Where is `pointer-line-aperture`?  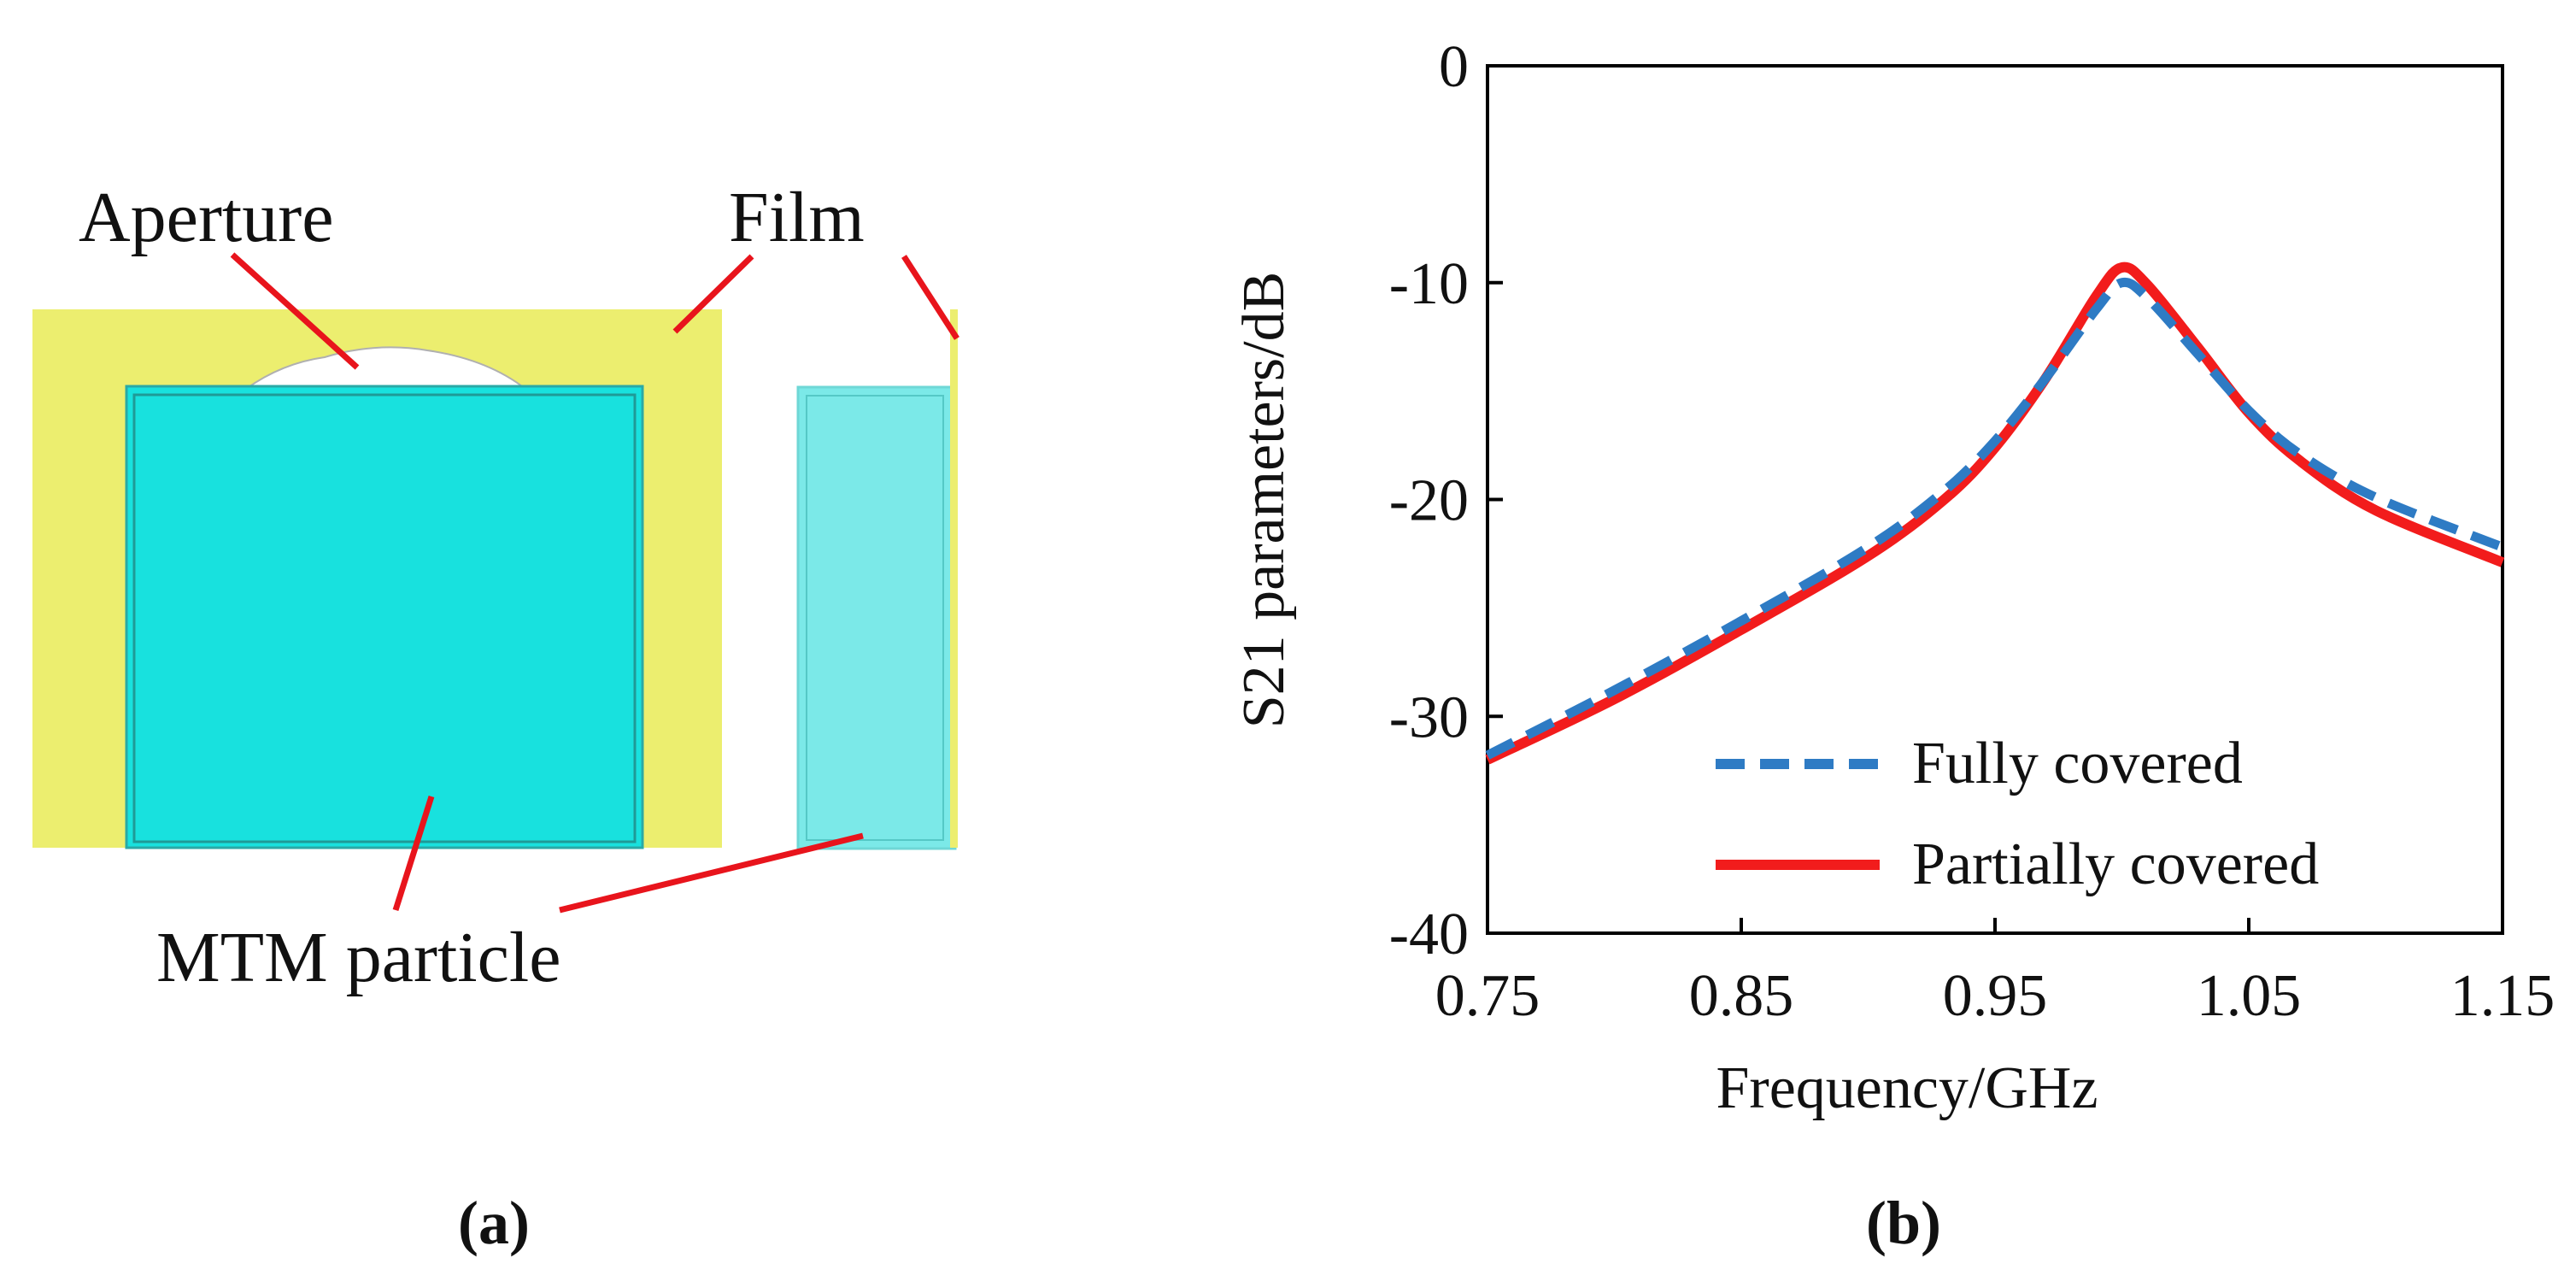 pointer-line-aperture is located at coordinates (295, 311).